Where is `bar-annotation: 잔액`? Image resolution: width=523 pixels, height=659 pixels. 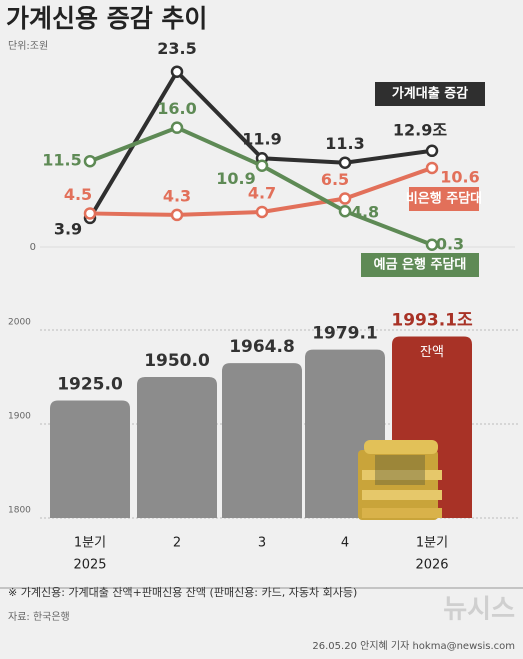 bar-annotation: 잔액 is located at coordinates (432, 352).